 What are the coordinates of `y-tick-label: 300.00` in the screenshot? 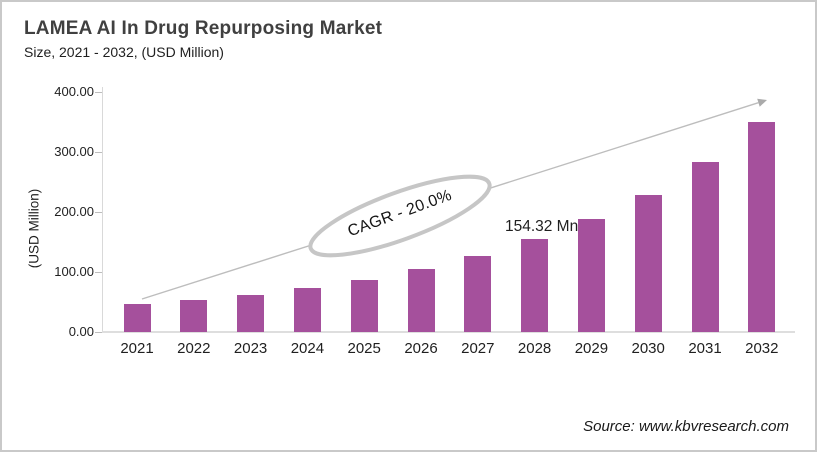 It's located at (74, 151).